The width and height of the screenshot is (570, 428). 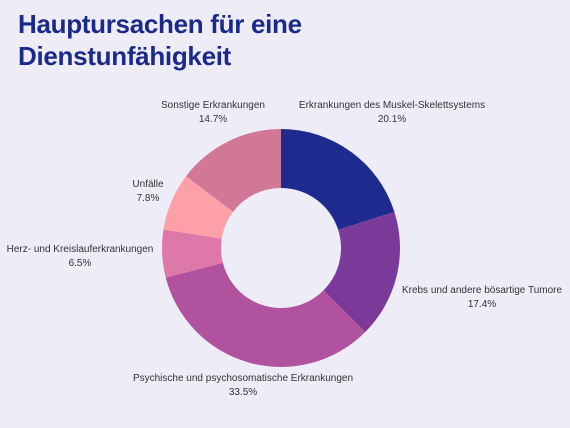 I want to click on slice-label-6: Sonstige Erkrankungen, so click(x=213, y=105).